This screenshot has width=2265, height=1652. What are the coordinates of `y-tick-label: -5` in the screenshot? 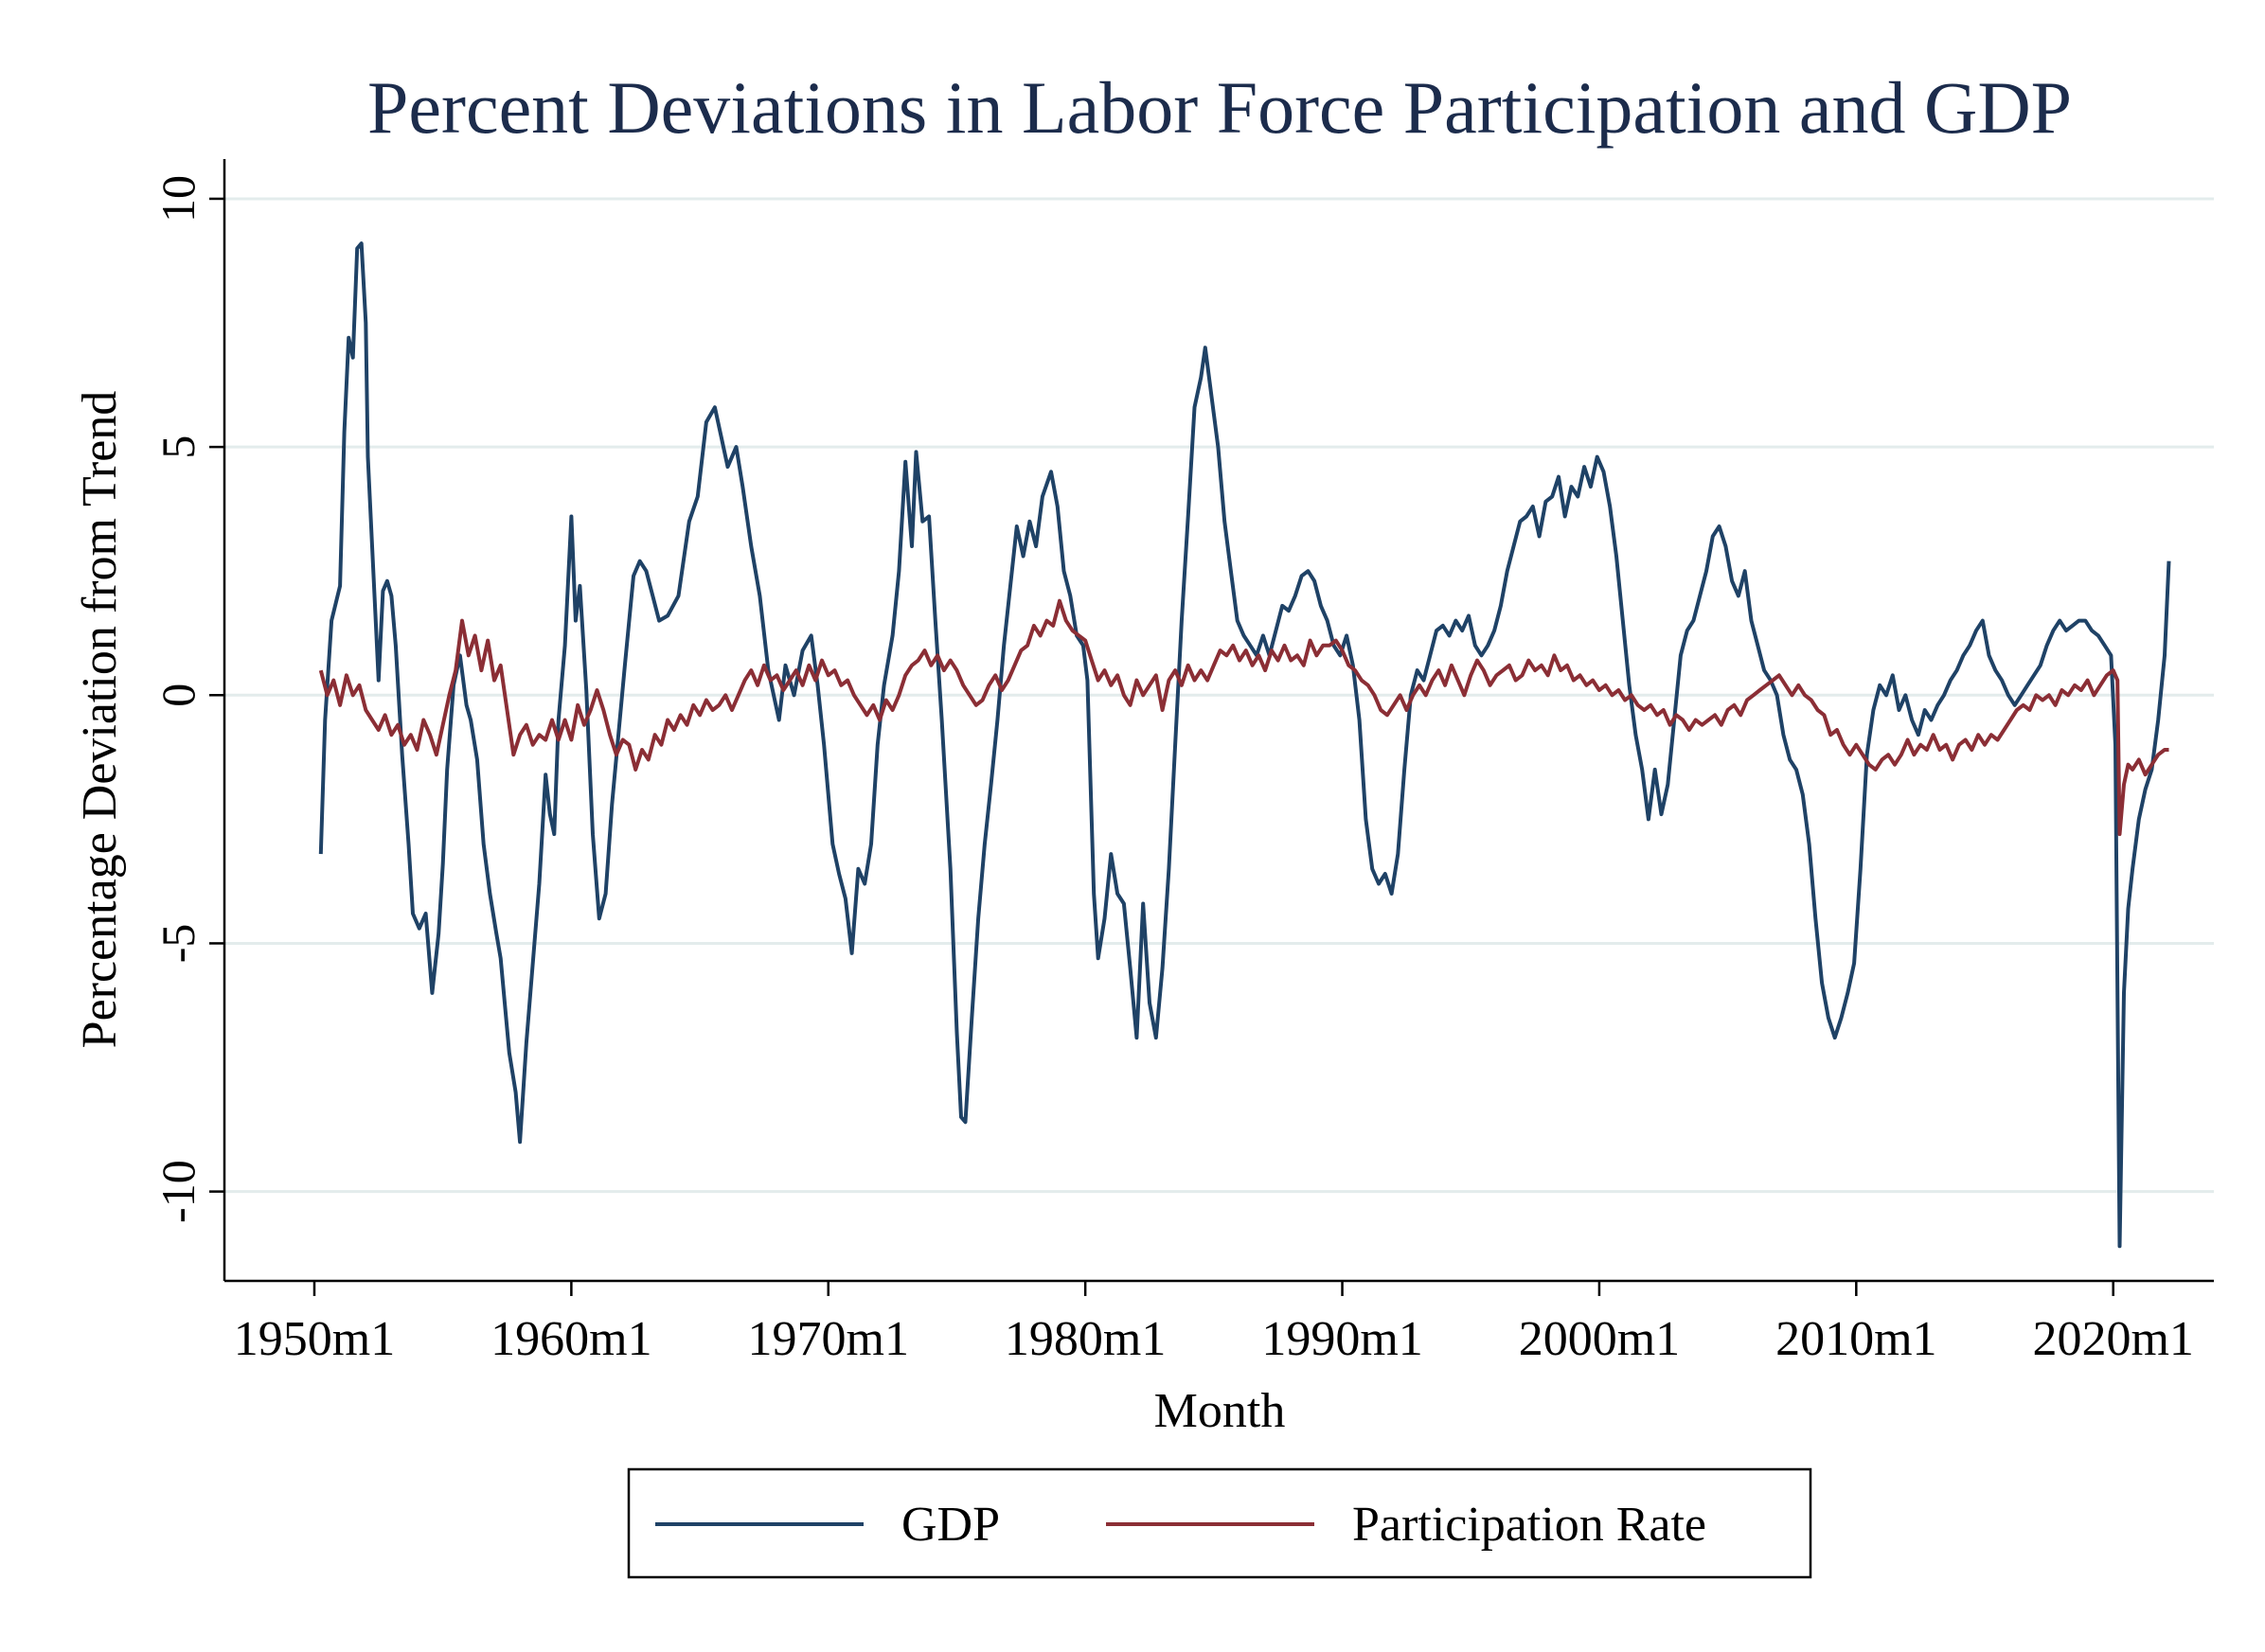 It's located at (178, 944).